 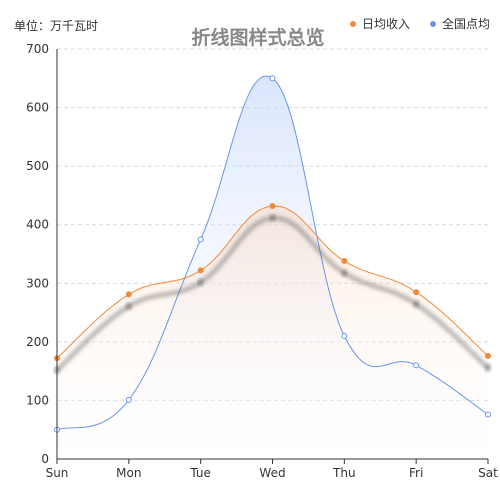 What do you see at coordinates (272, 473) in the screenshot?
I see `x-tick-label: Wed` at bounding box center [272, 473].